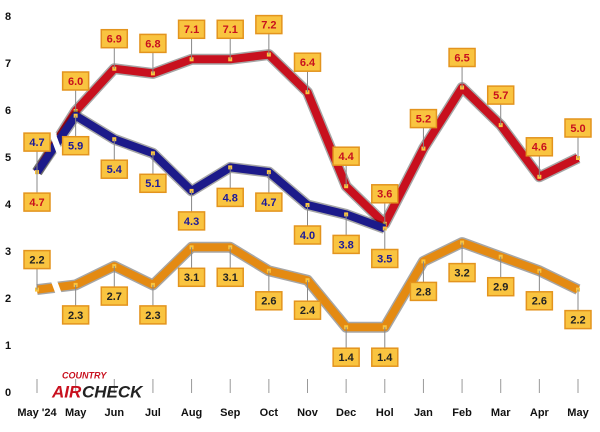  Describe the element at coordinates (308, 413) in the screenshot. I see `x-tick-label: Nov` at that location.